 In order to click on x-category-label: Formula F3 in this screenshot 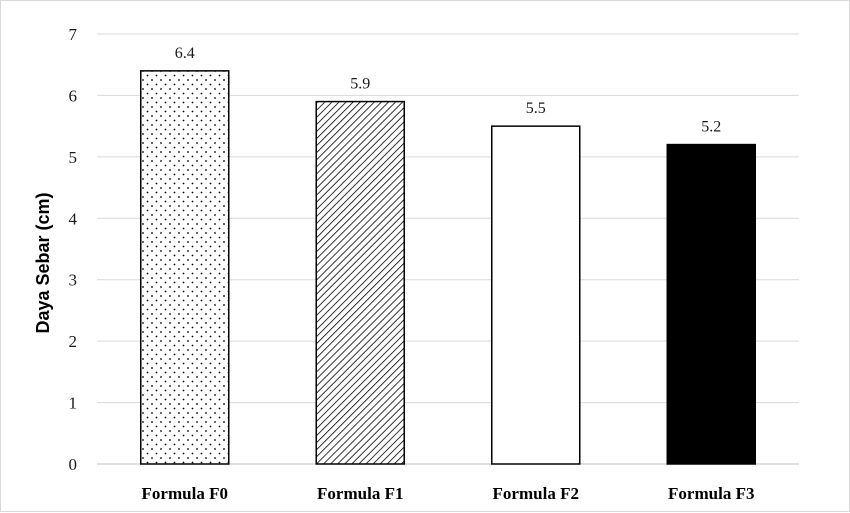, I will do `click(711, 493)`.